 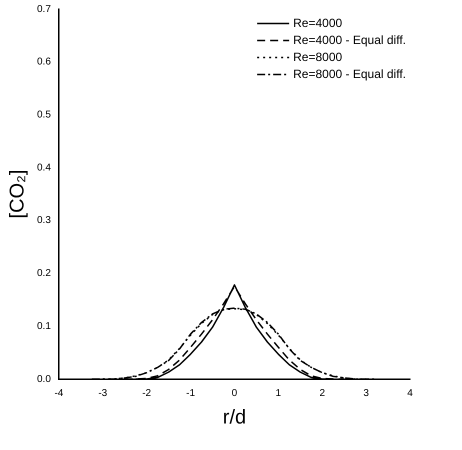 I want to click on y-tick-label: 0.5, so click(x=44, y=114).